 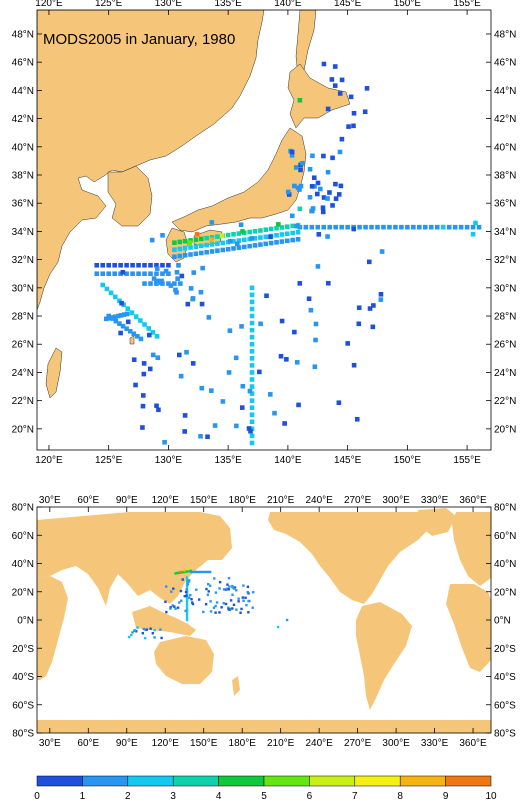 I want to click on regional-lat-label-left: 36°N, so click(x=23, y=204).